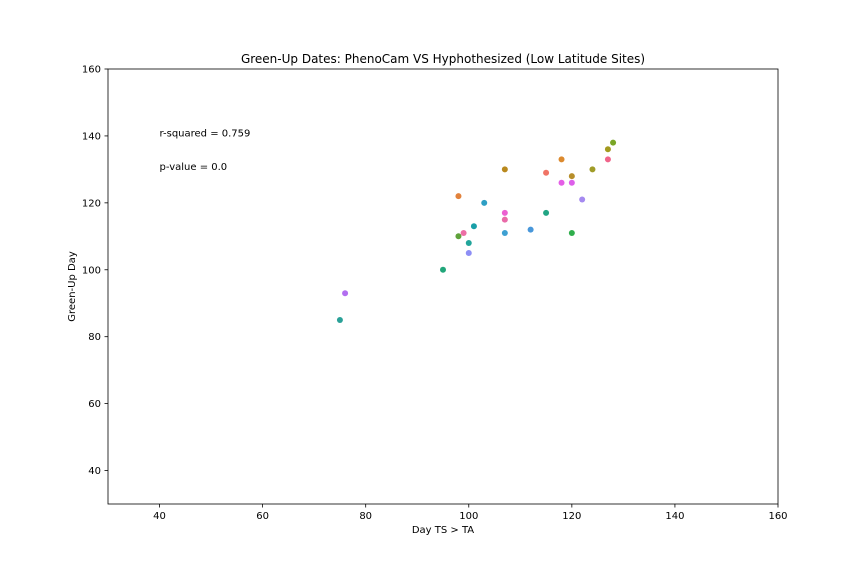 The width and height of the screenshot is (864, 576). Describe the element at coordinates (159, 516) in the screenshot. I see `x-tick-label: 40` at that location.